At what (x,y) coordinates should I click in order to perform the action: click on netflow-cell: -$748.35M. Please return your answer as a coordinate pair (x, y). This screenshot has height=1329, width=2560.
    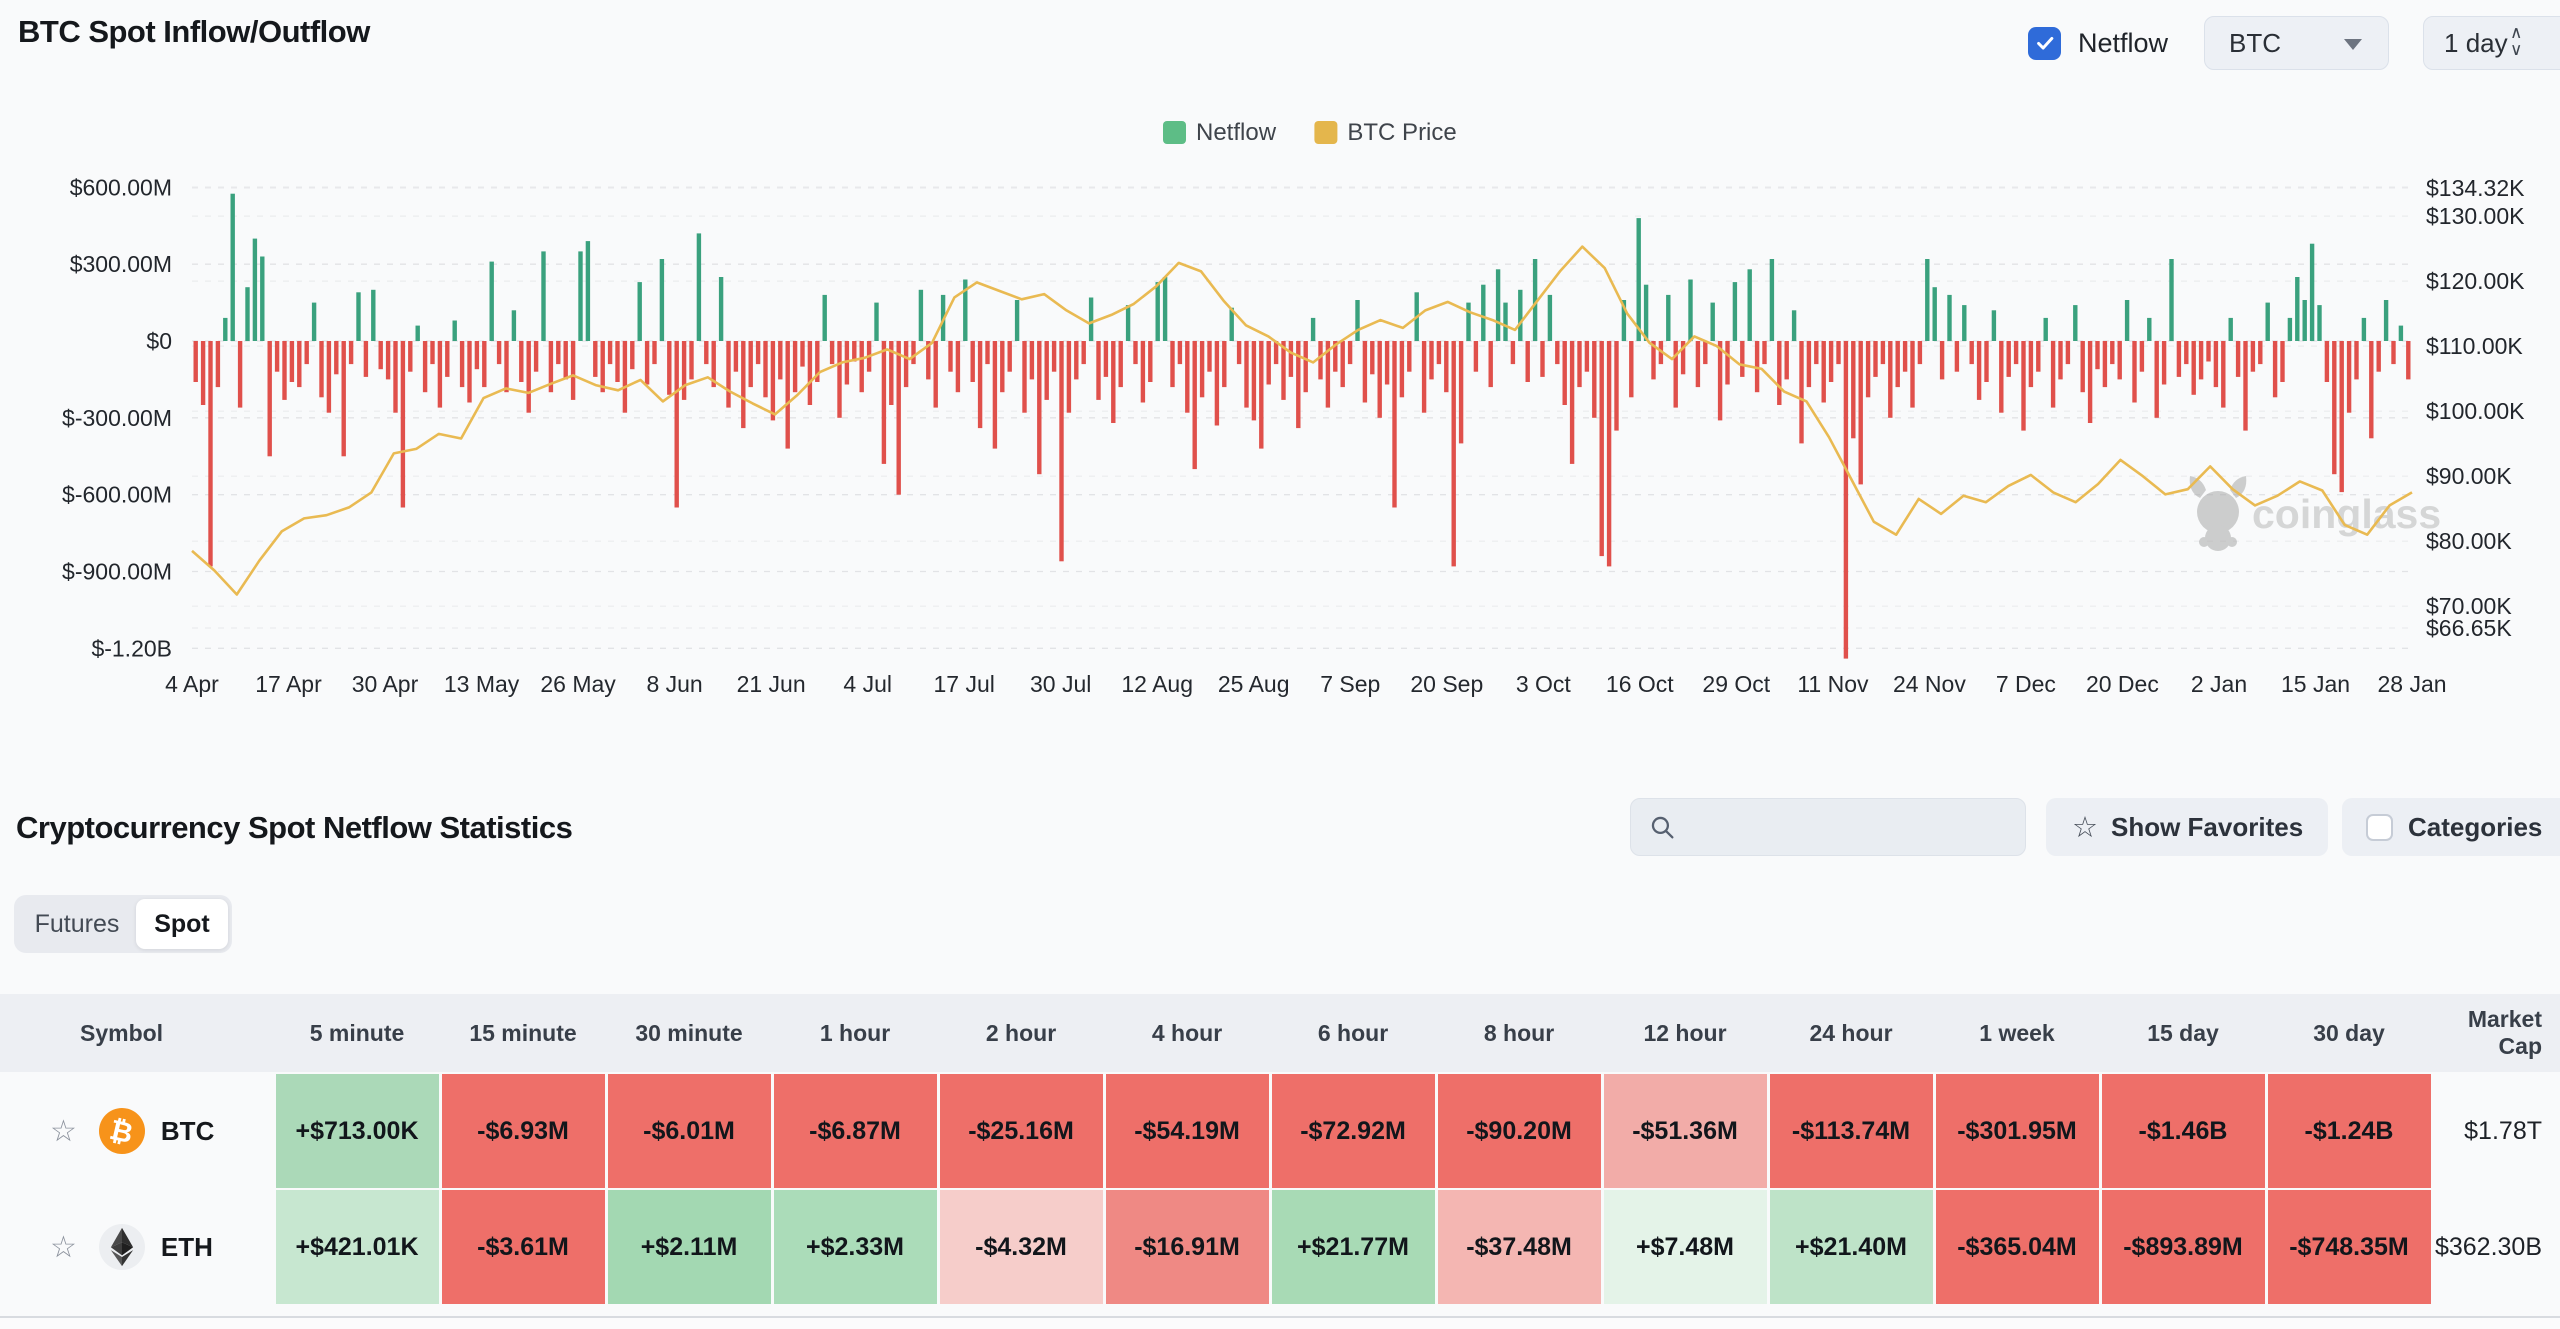
    Looking at the image, I should click on (2349, 1247).